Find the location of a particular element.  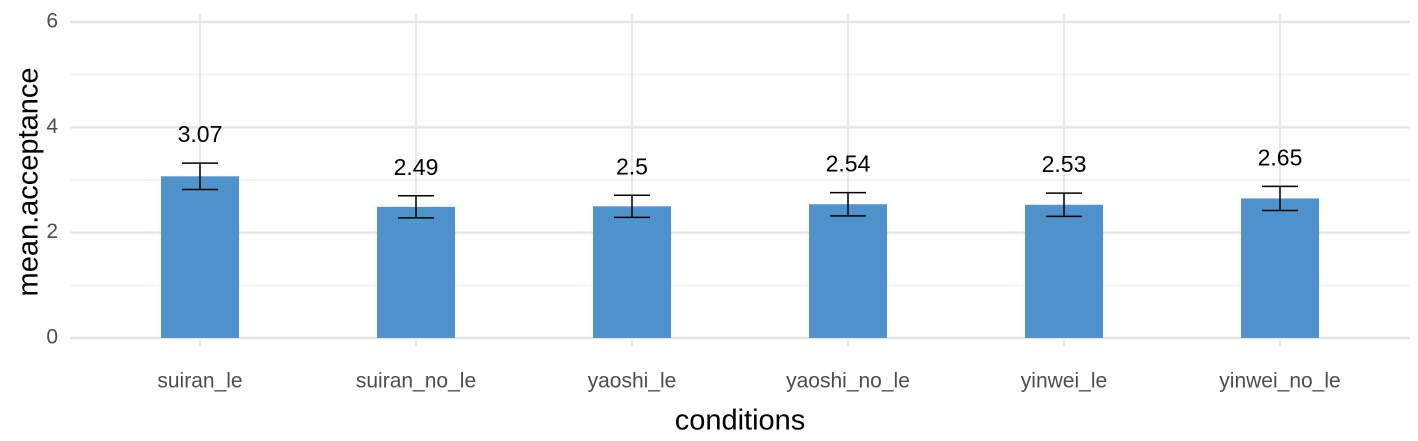

value-label: 2.5 is located at coordinates (632, 166).